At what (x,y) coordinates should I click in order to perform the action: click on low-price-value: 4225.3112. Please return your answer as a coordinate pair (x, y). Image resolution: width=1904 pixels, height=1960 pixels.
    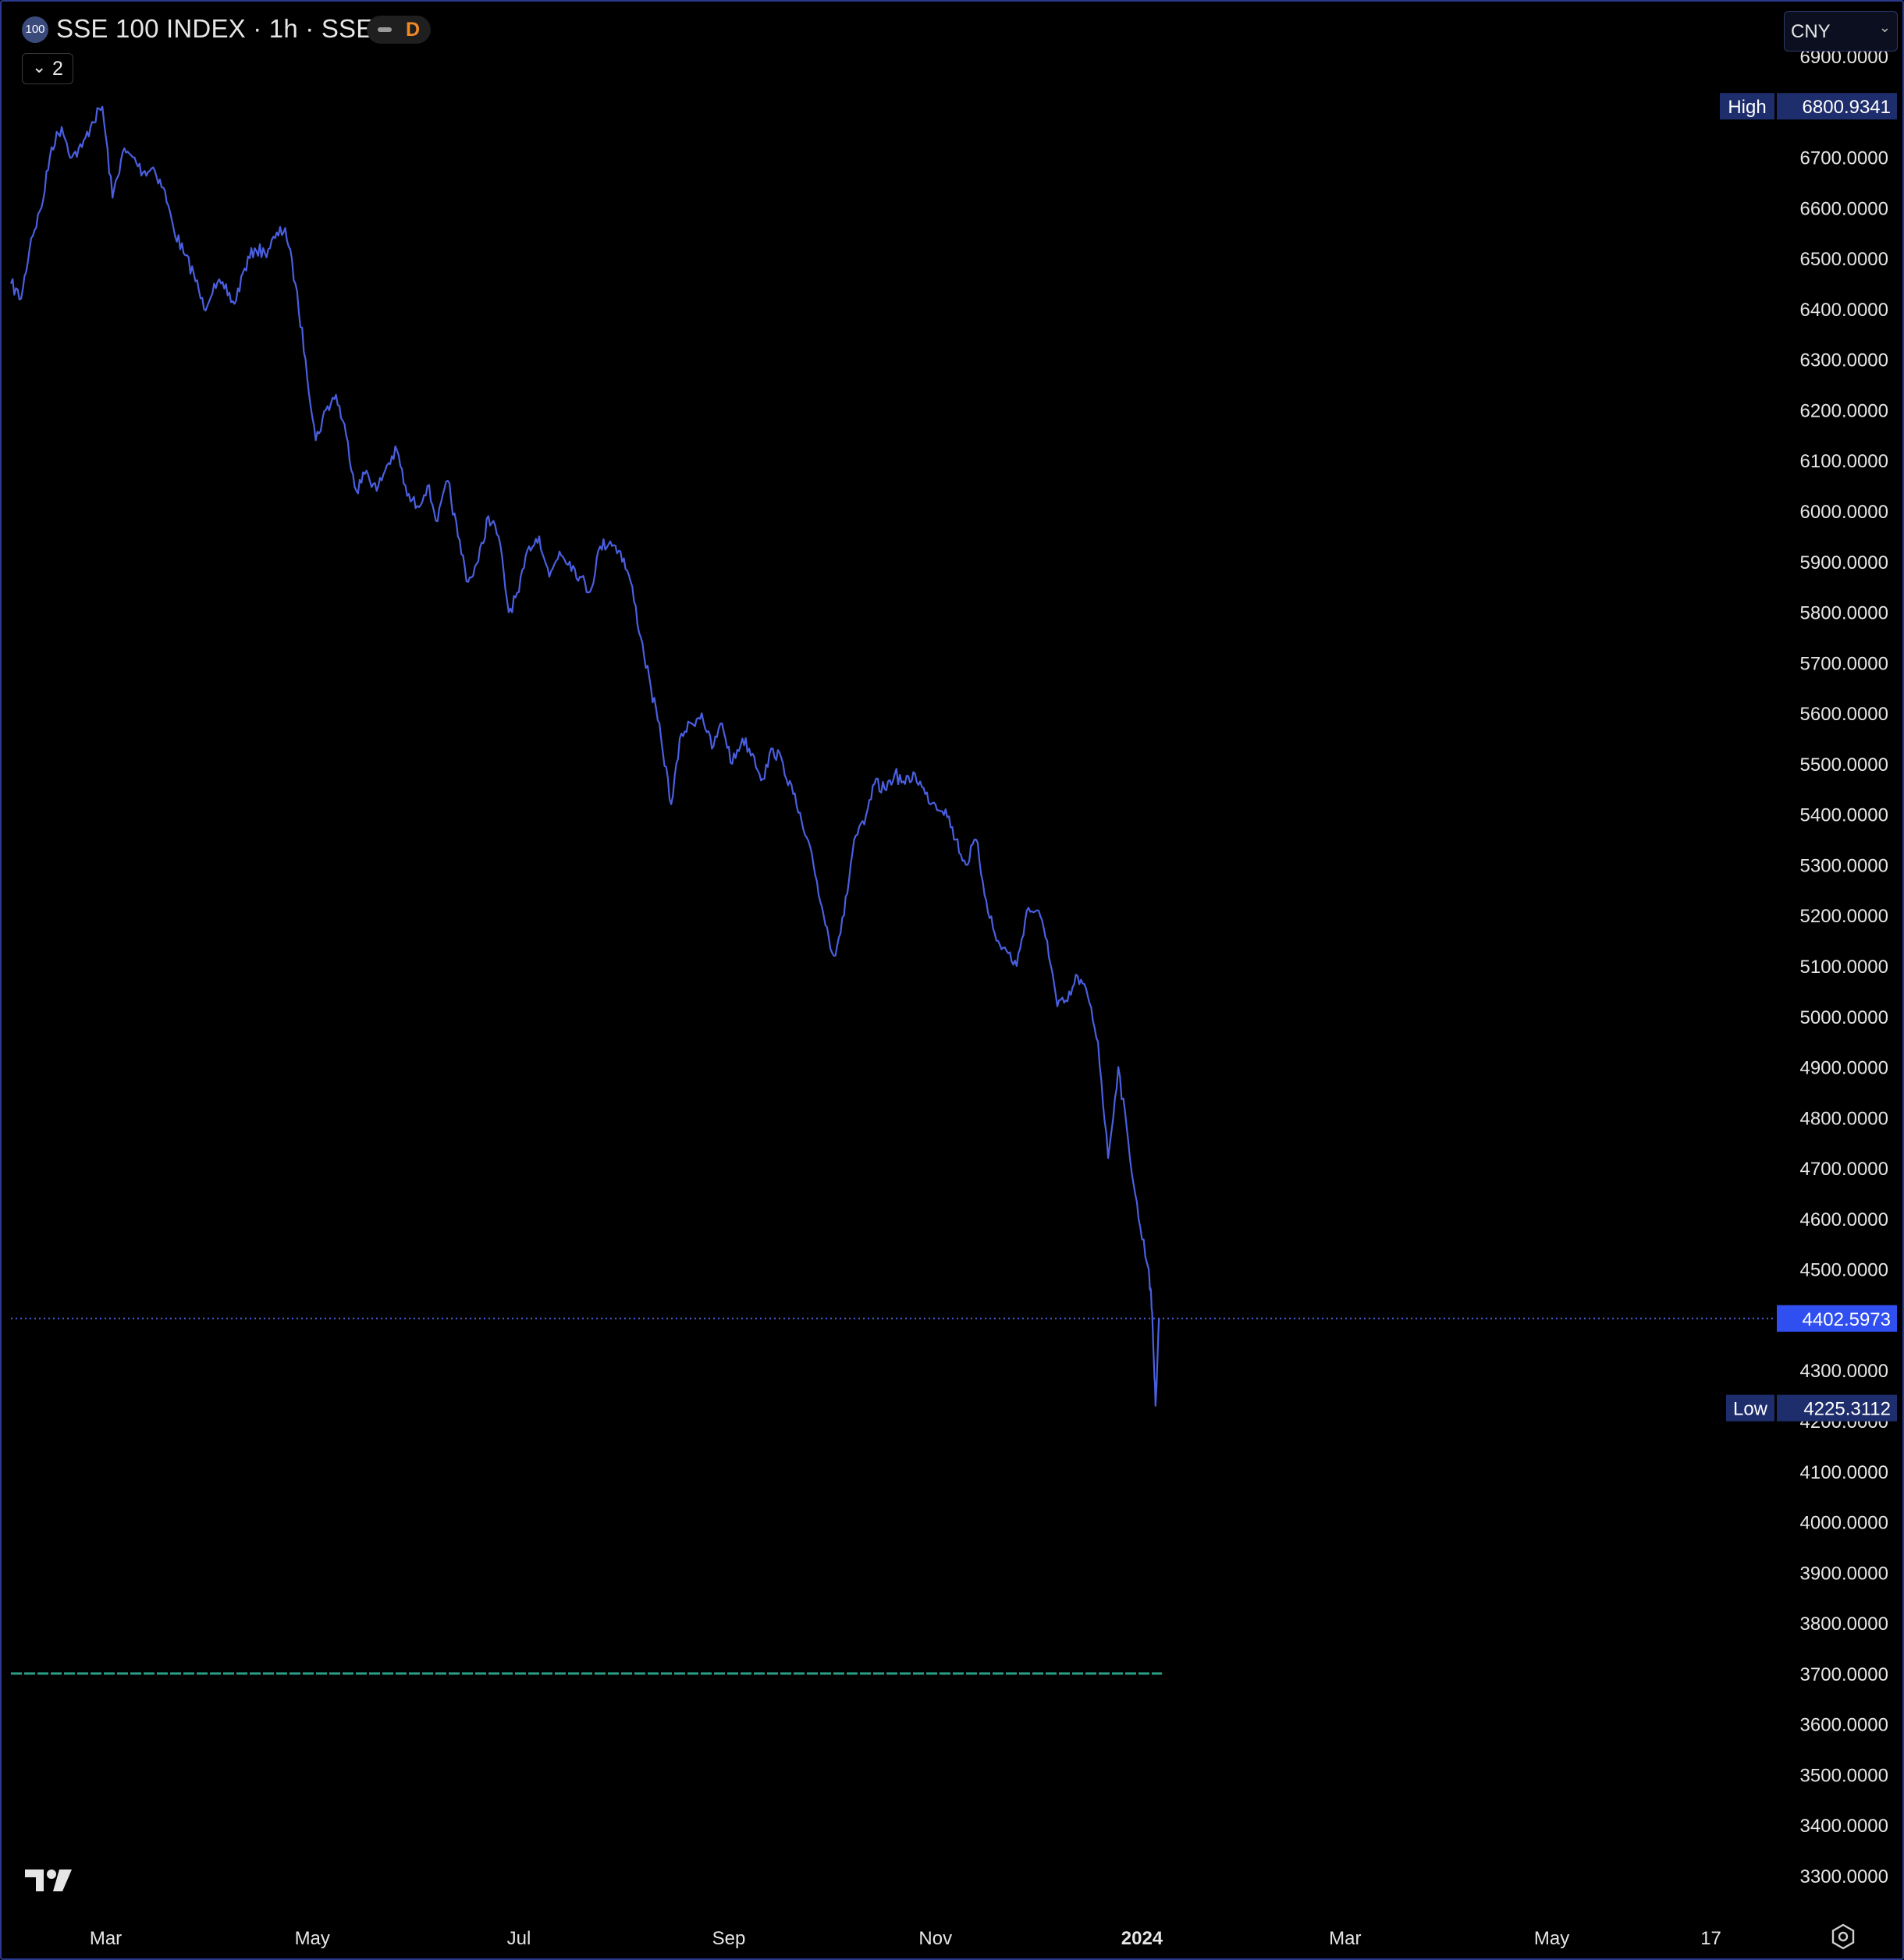
    Looking at the image, I should click on (1847, 1410).